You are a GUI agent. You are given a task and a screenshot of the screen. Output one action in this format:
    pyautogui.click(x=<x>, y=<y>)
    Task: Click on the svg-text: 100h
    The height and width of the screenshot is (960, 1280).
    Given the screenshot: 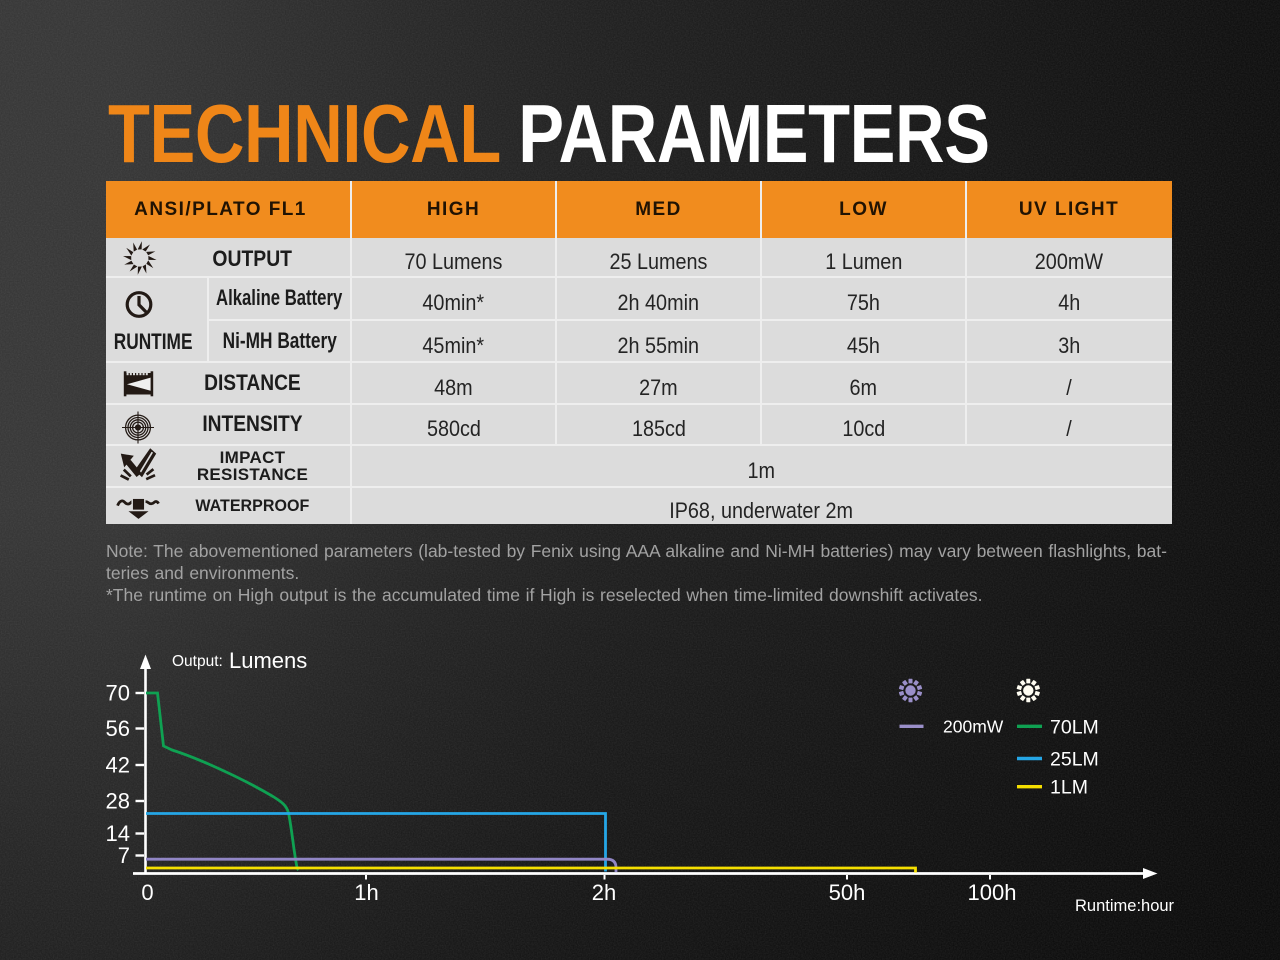 What is the action you would take?
    pyautogui.click(x=992, y=892)
    